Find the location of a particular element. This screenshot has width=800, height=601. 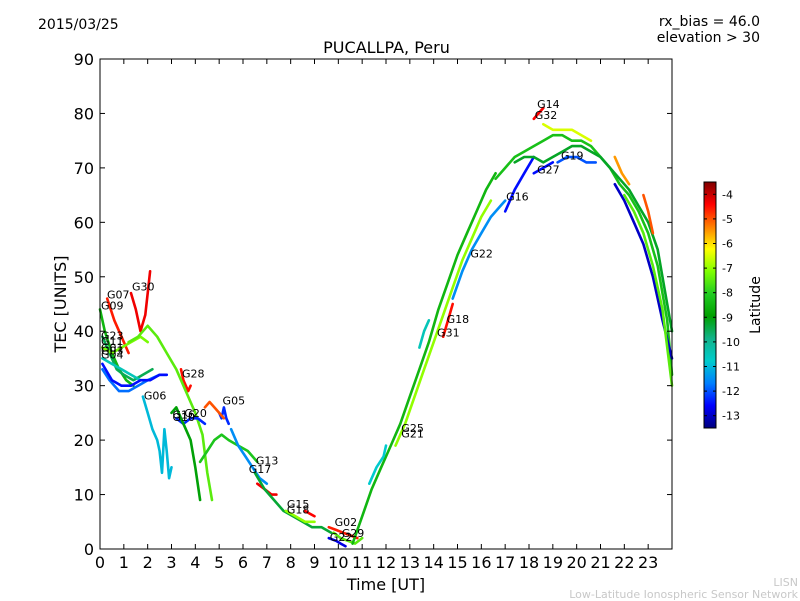

x-tick-label: 3 is located at coordinates (171, 562).